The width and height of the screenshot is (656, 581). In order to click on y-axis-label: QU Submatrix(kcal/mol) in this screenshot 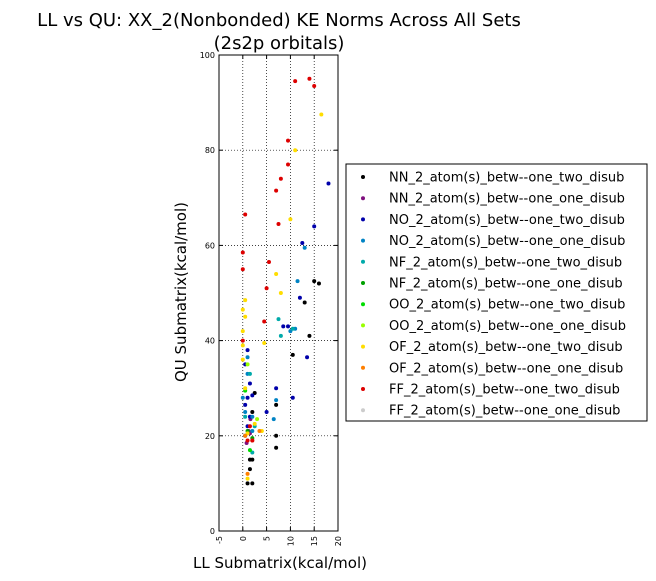, I will do `click(181, 292)`.